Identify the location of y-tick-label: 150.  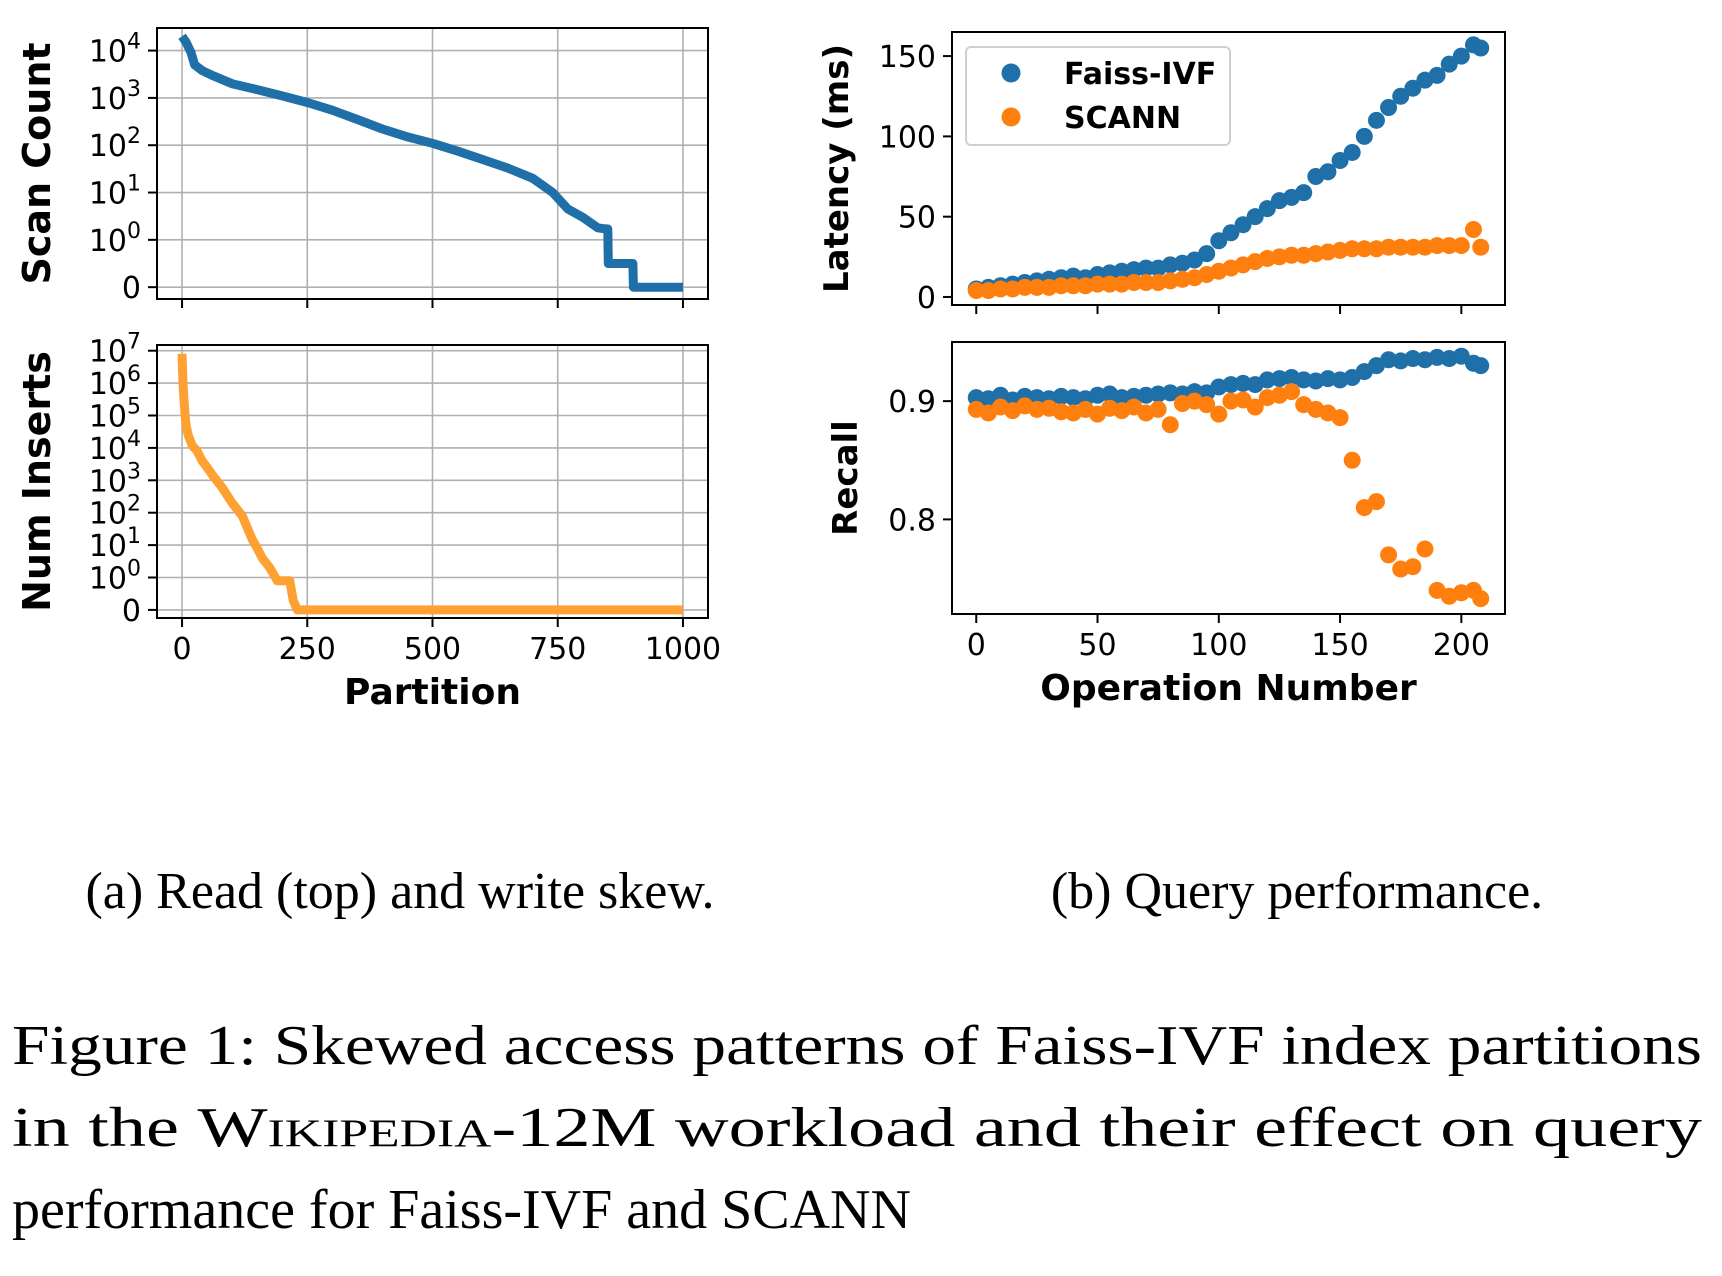
(907, 57).